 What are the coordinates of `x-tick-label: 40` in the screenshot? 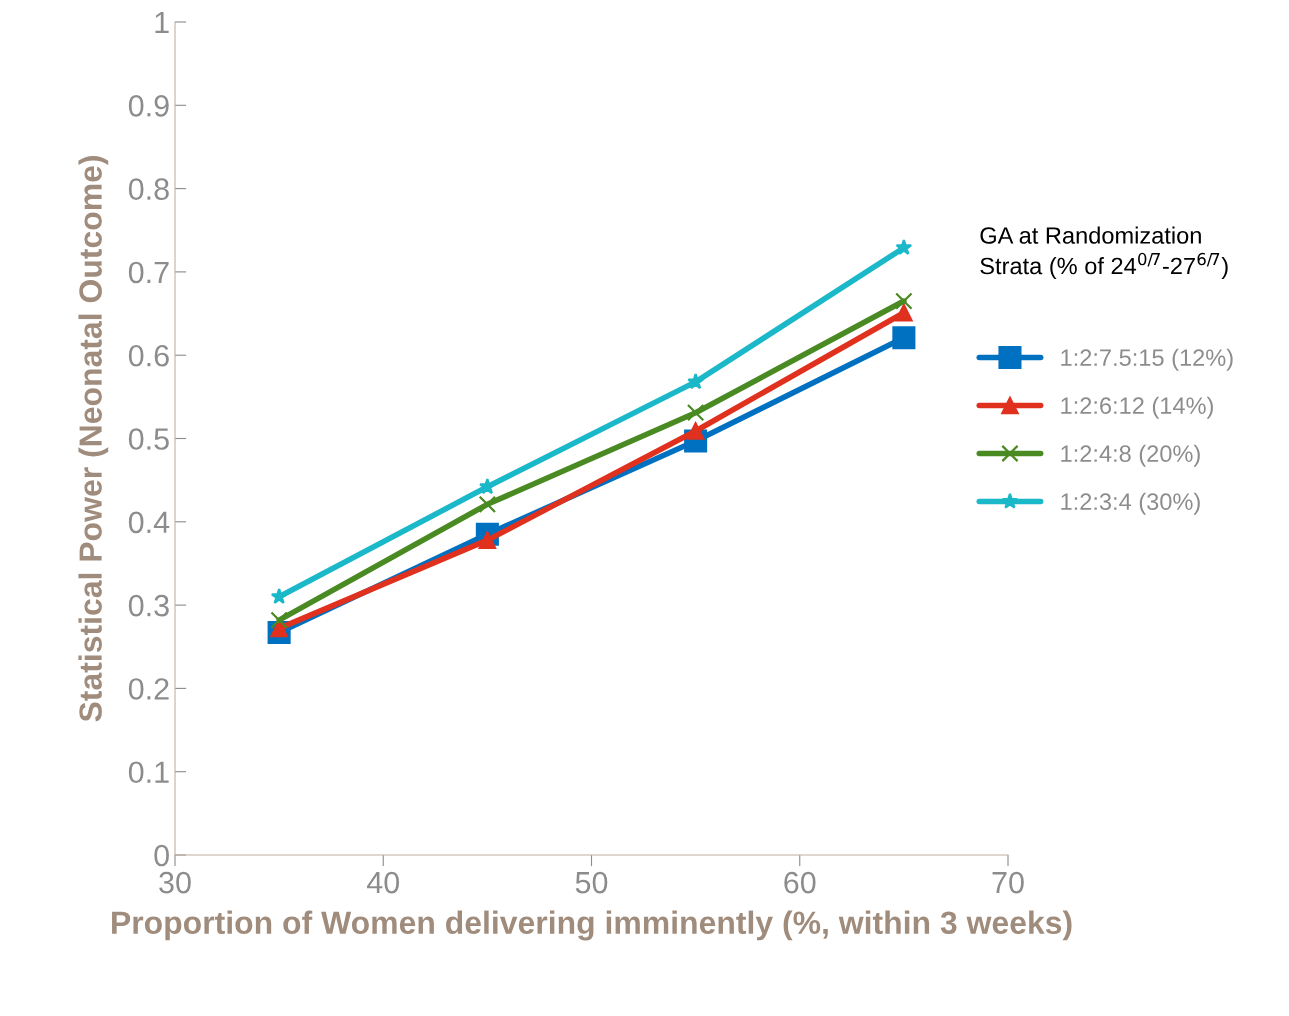 It's located at (383, 882).